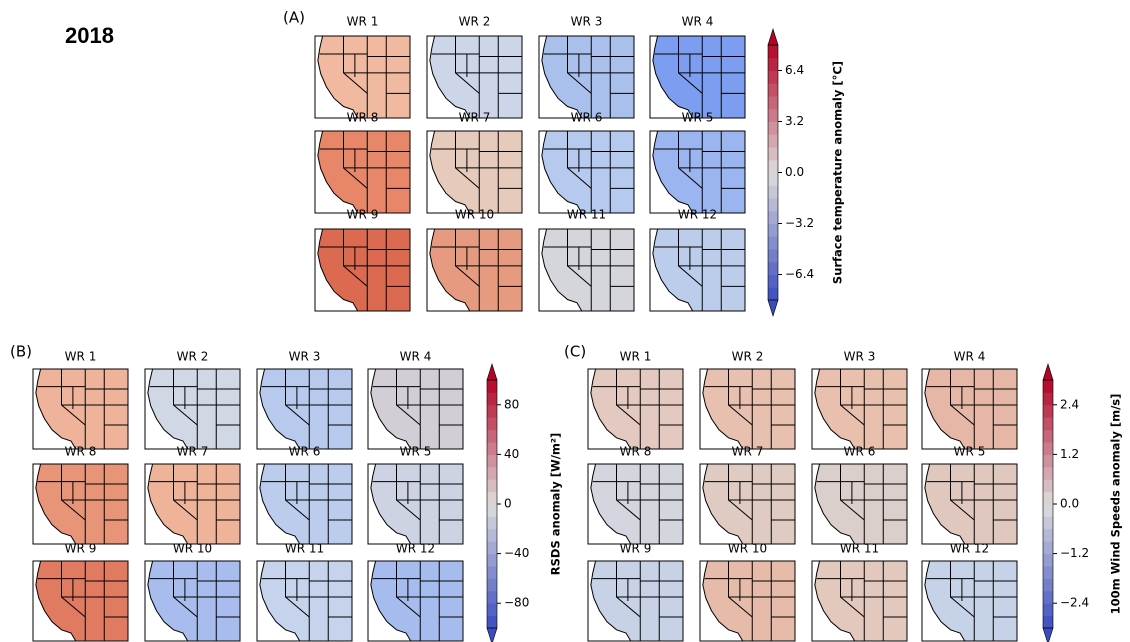 This screenshot has width=1130, height=642. I want to click on colorbar-label: RSDS anomaly [W/m²], so click(556, 504).